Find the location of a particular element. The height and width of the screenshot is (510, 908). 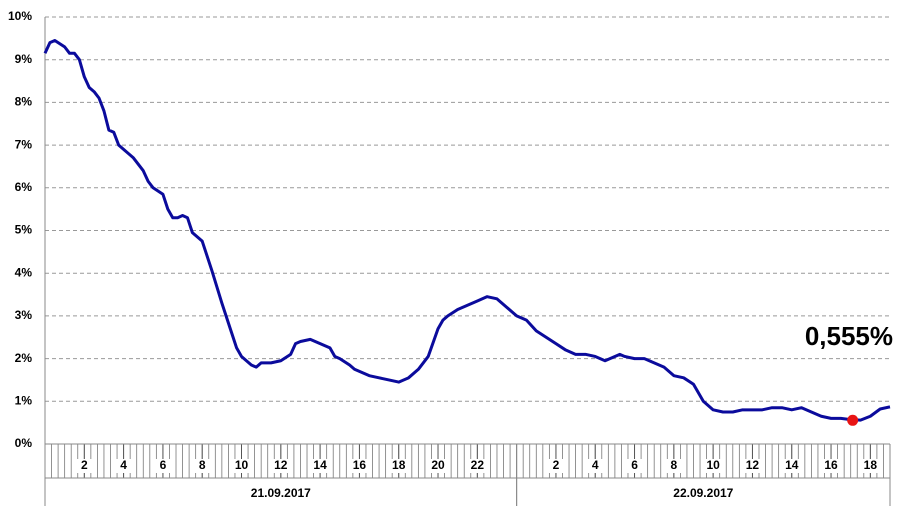

y-tick-label: 8% is located at coordinates (24, 102).